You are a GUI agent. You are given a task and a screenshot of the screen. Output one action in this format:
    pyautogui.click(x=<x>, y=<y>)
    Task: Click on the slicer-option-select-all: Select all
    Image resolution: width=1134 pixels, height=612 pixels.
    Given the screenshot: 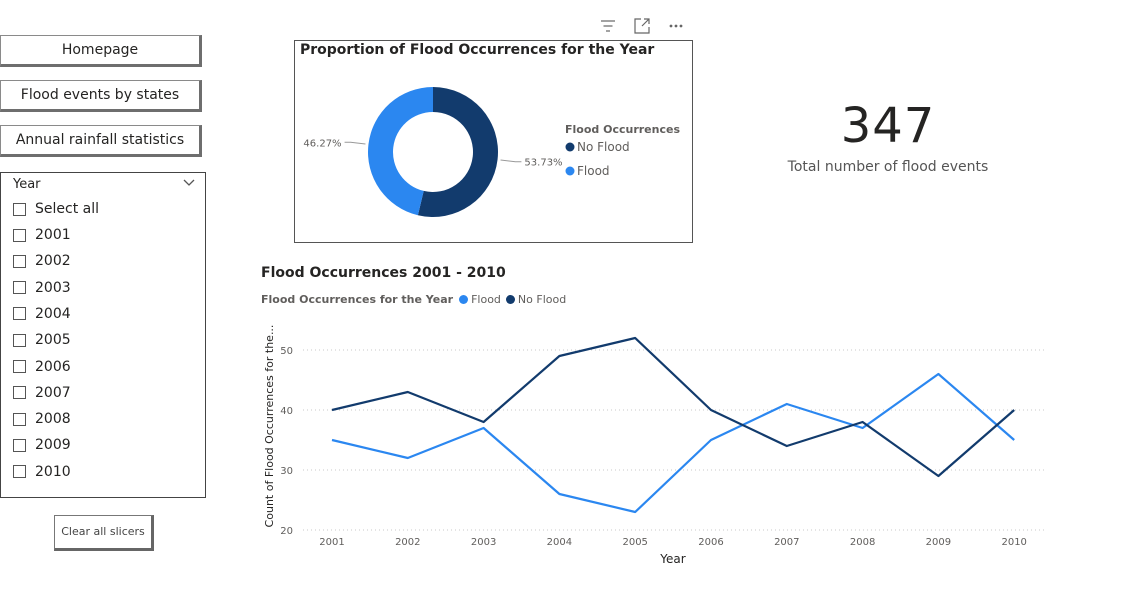 What is the action you would take?
    pyautogui.click(x=56, y=209)
    